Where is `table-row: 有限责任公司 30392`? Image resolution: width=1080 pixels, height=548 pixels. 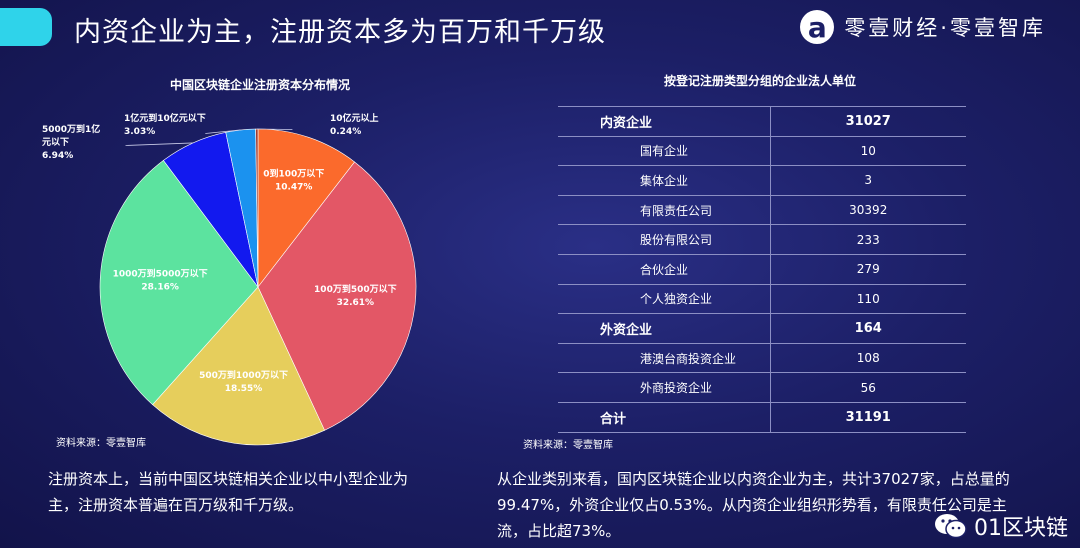
table-row: 有限责任公司 30392 is located at coordinates (762, 210).